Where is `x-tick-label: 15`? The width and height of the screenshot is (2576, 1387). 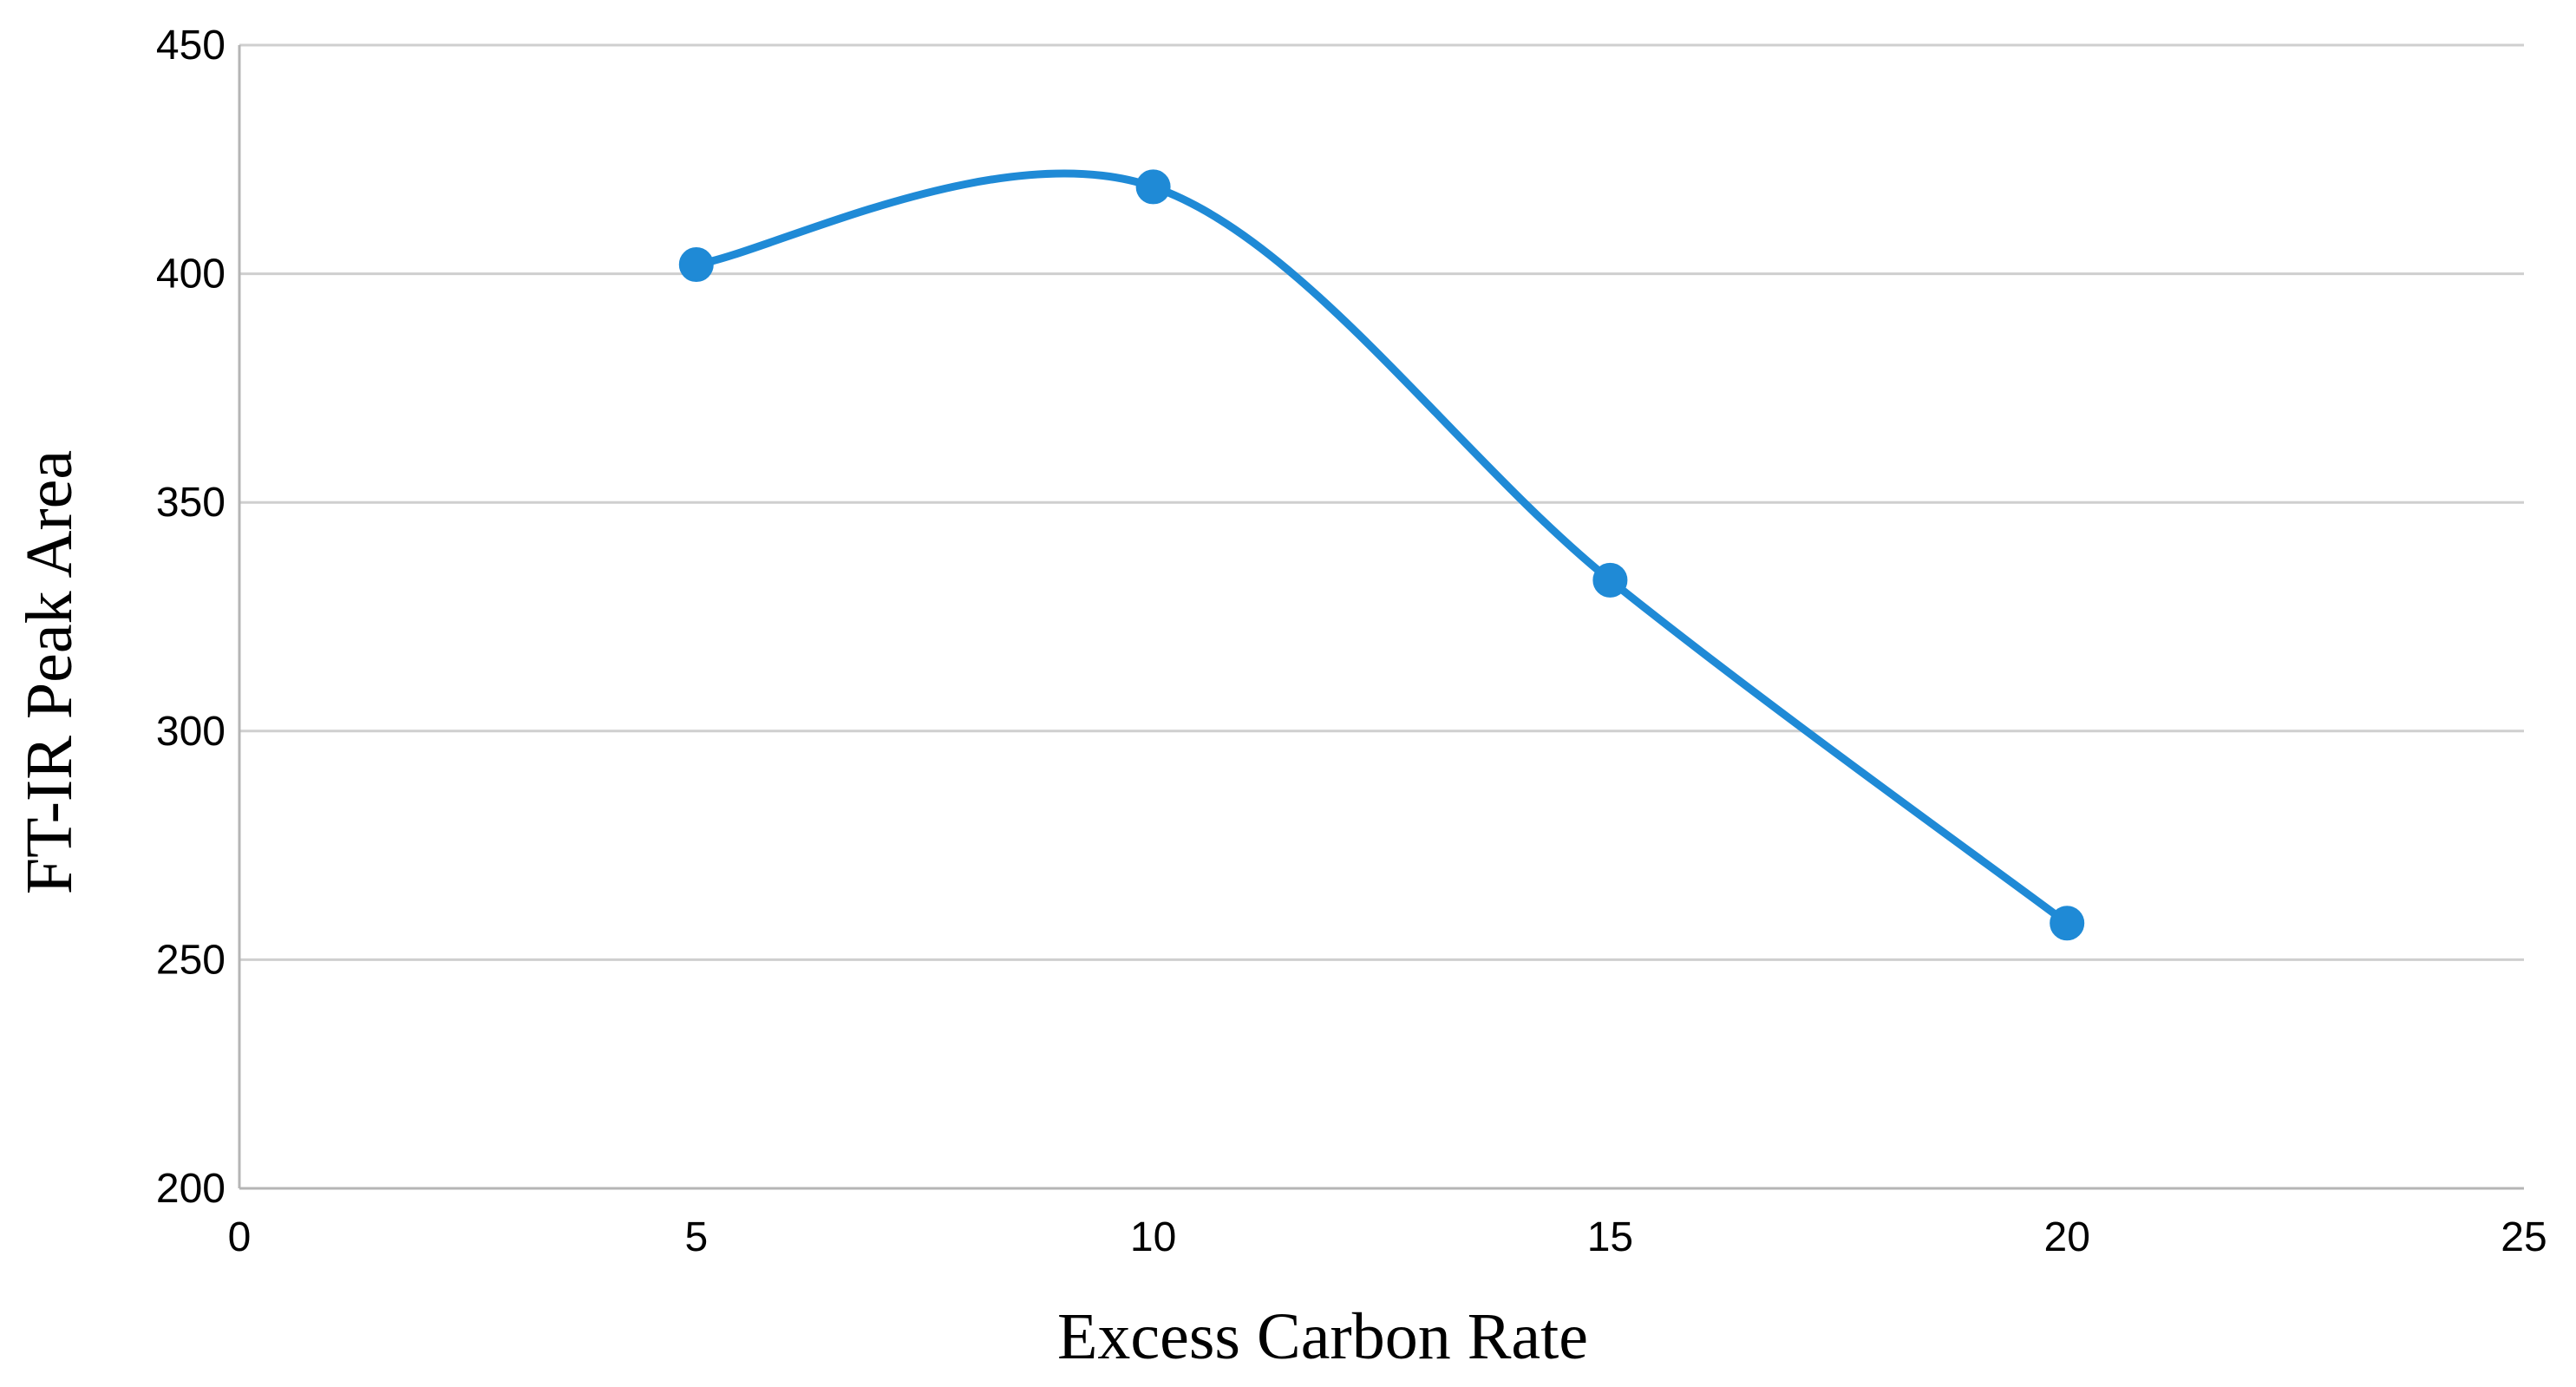 x-tick-label: 15 is located at coordinates (1610, 1237).